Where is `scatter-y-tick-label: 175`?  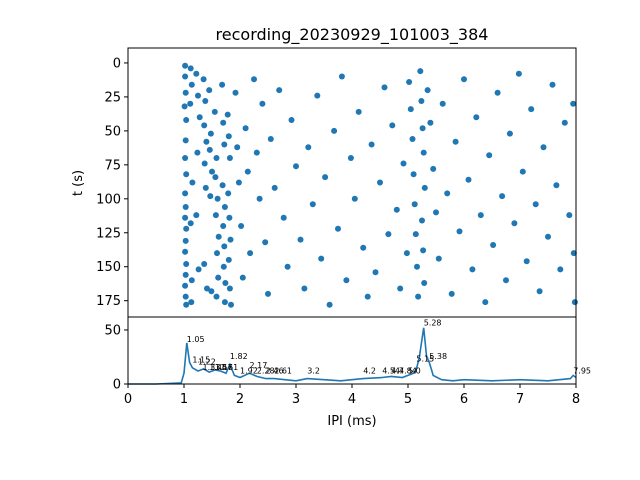
scatter-y-tick-label: 175 is located at coordinates (108, 301).